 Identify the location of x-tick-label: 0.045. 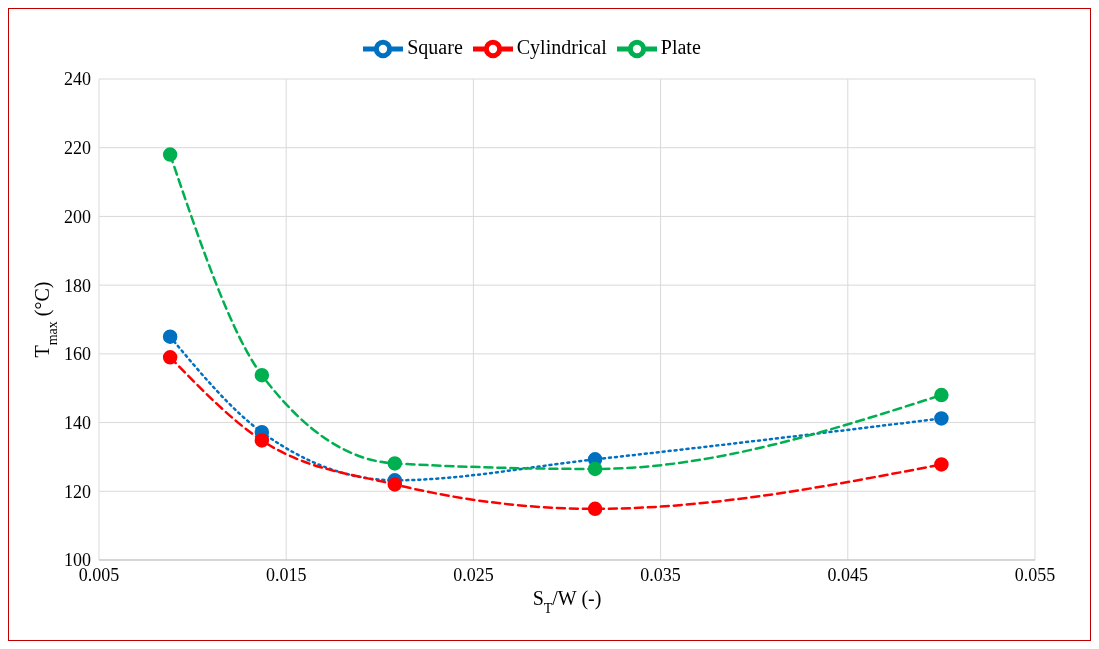
(848, 574).